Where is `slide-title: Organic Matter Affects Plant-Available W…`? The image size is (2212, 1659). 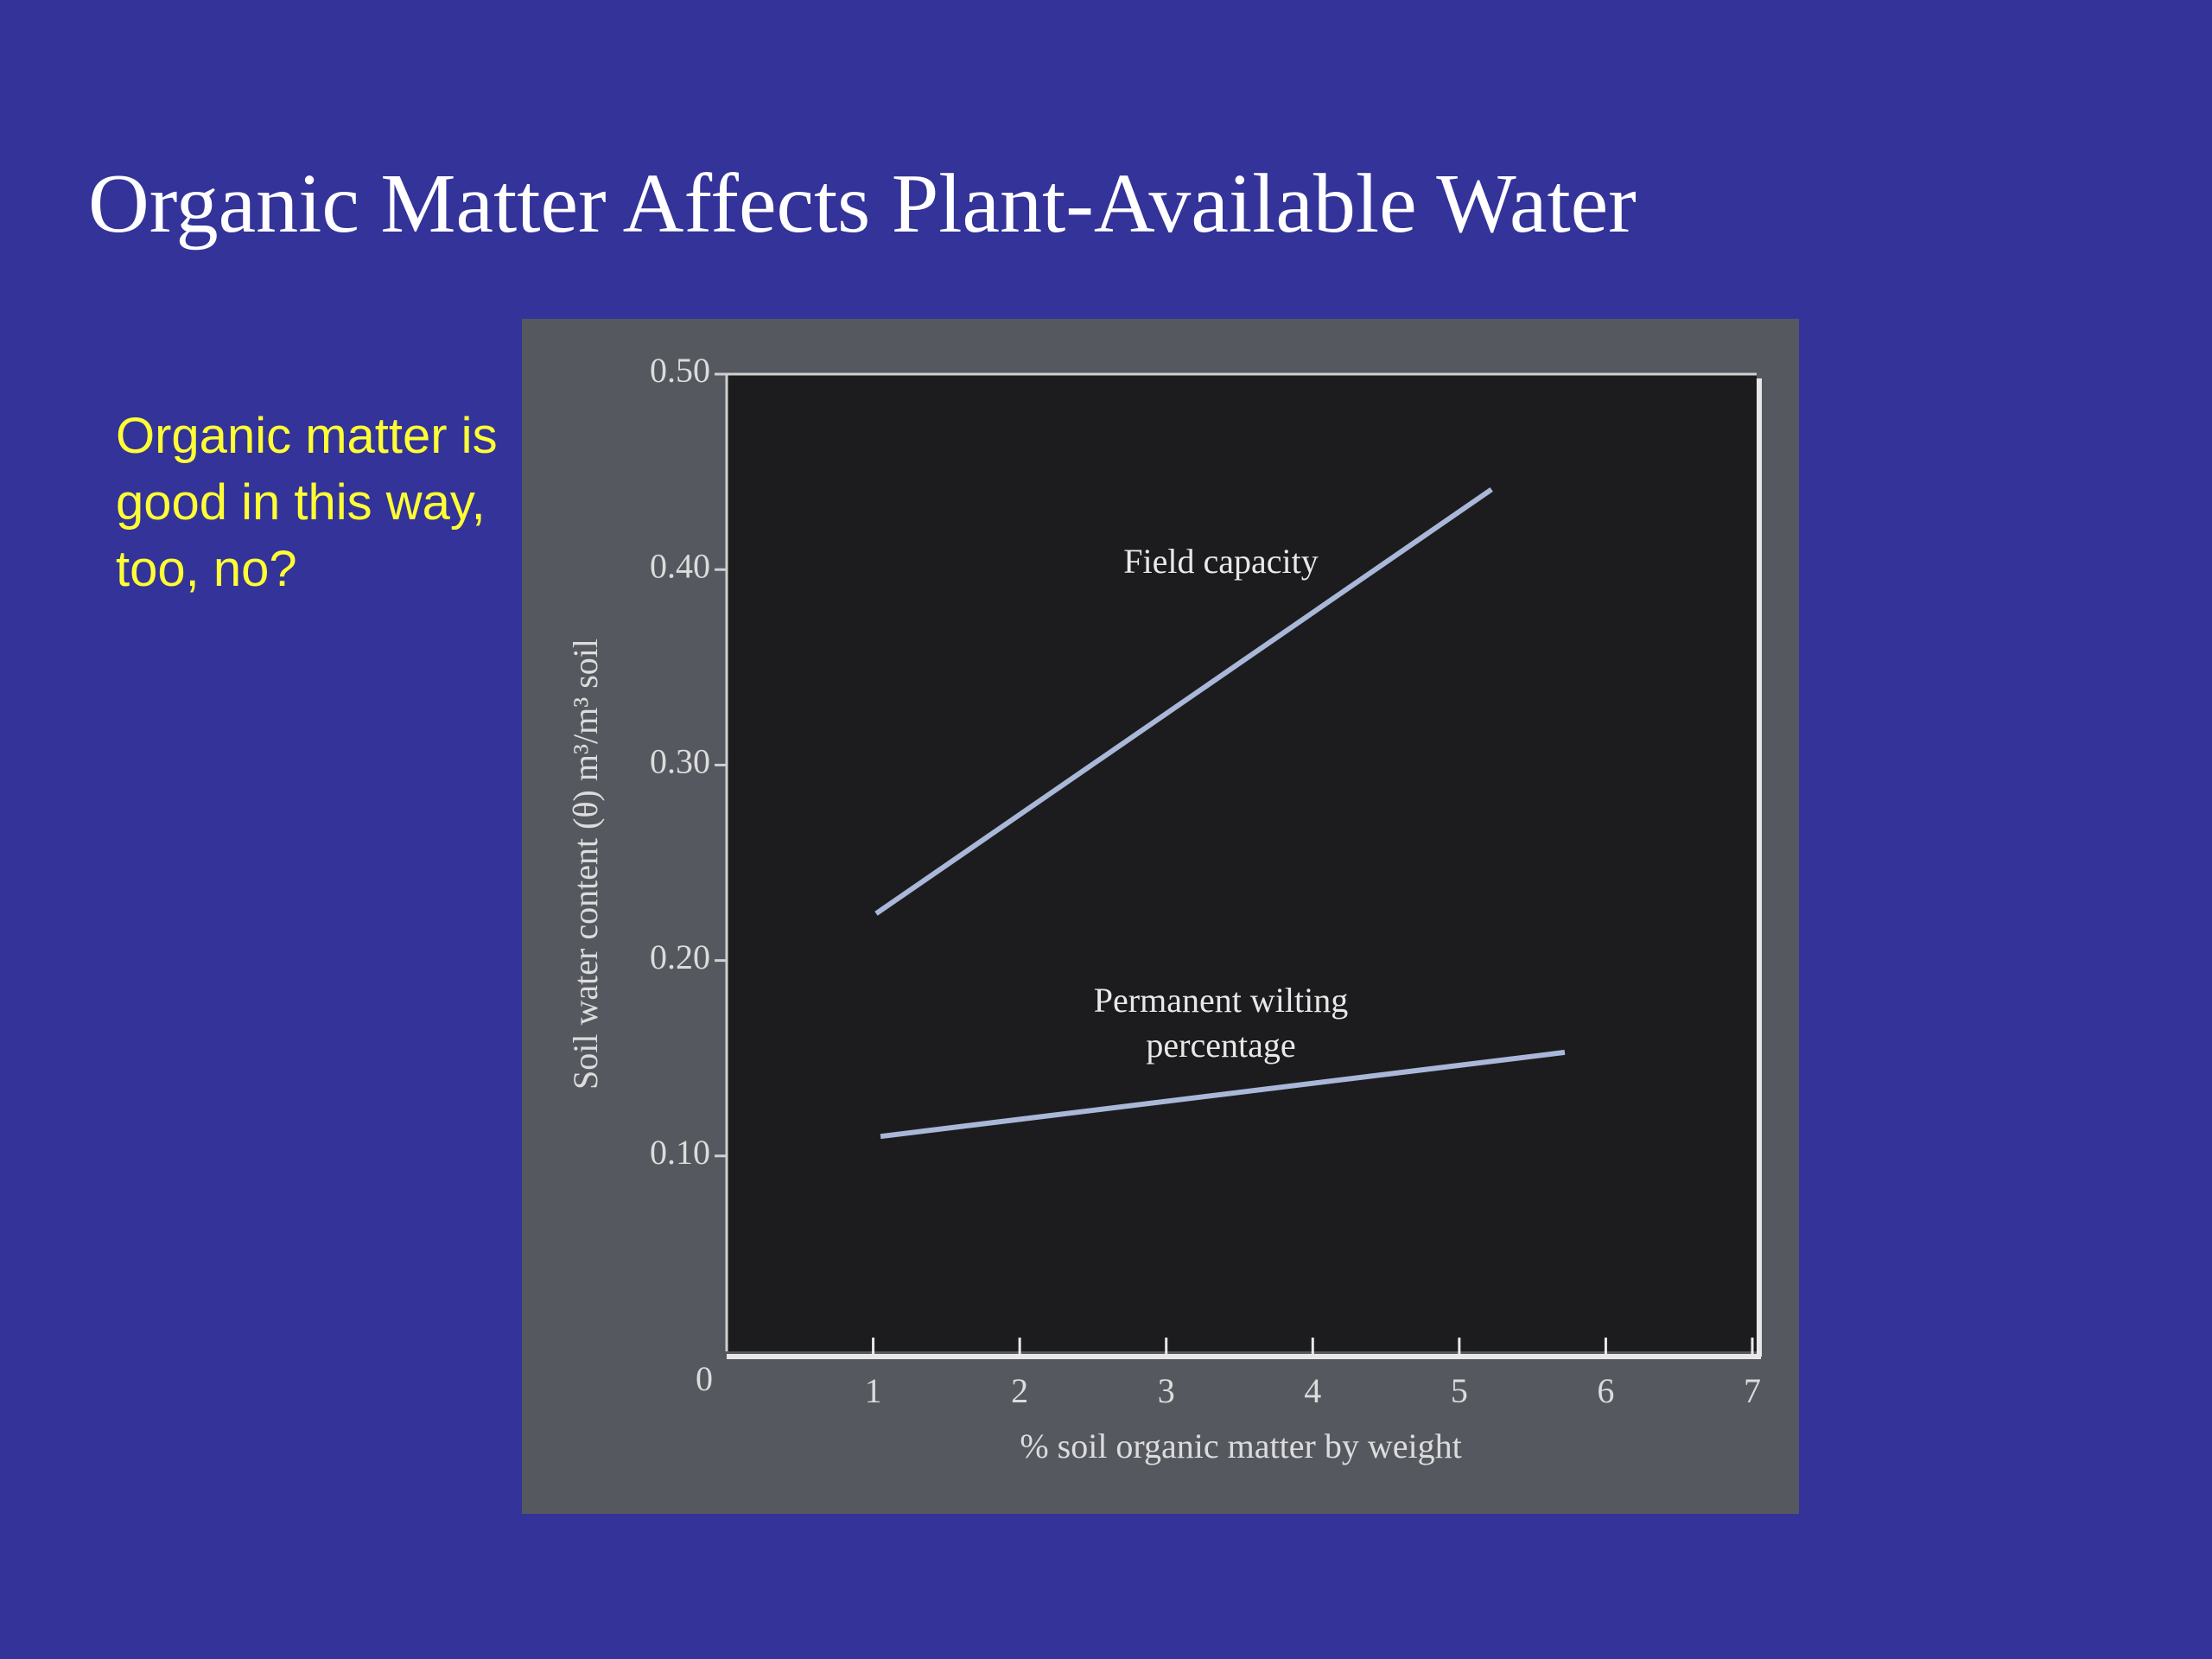 slide-title: Organic Matter Affects Plant-Available W… is located at coordinates (862, 204).